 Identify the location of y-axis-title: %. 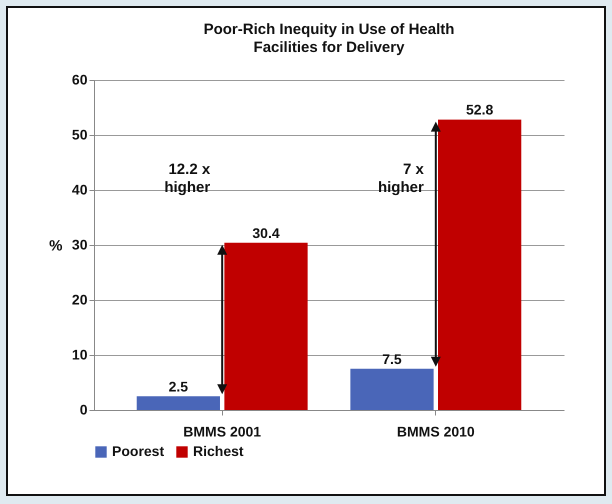
(55, 246).